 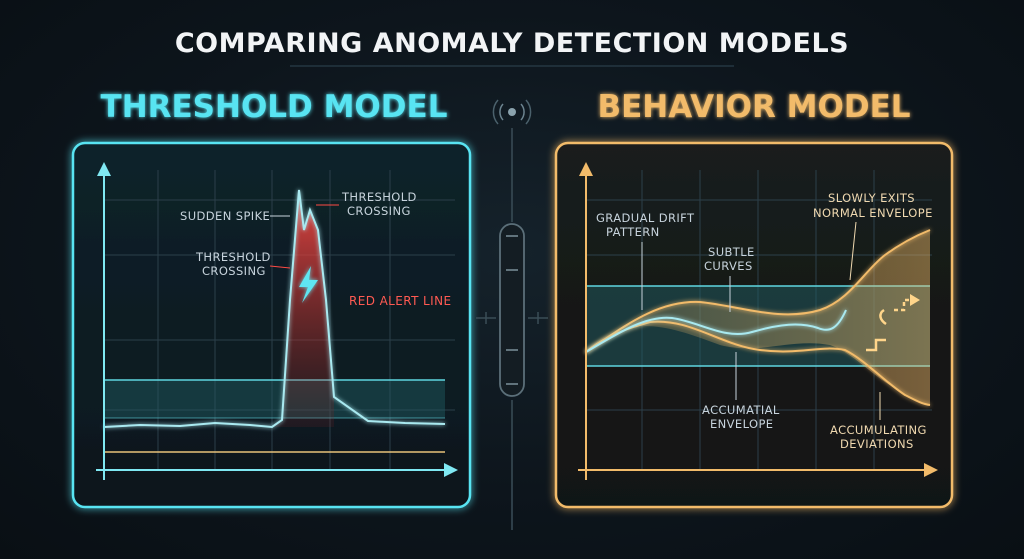 What do you see at coordinates (871, 198) in the screenshot?
I see `label-slowly-exits-1: SLOWLY EXITS` at bounding box center [871, 198].